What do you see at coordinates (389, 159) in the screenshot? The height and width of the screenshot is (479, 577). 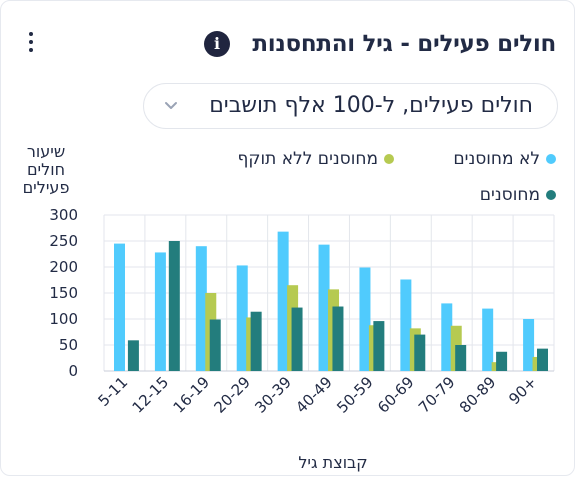 I see `legend-dot-expired` at bounding box center [389, 159].